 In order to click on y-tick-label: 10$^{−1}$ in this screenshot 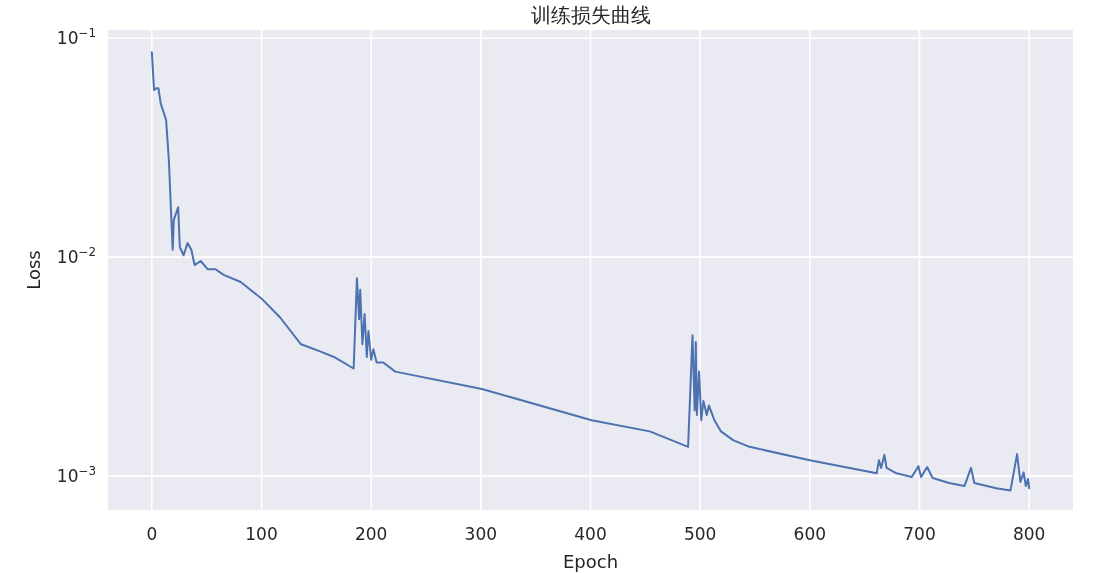, I will do `click(76, 37)`.